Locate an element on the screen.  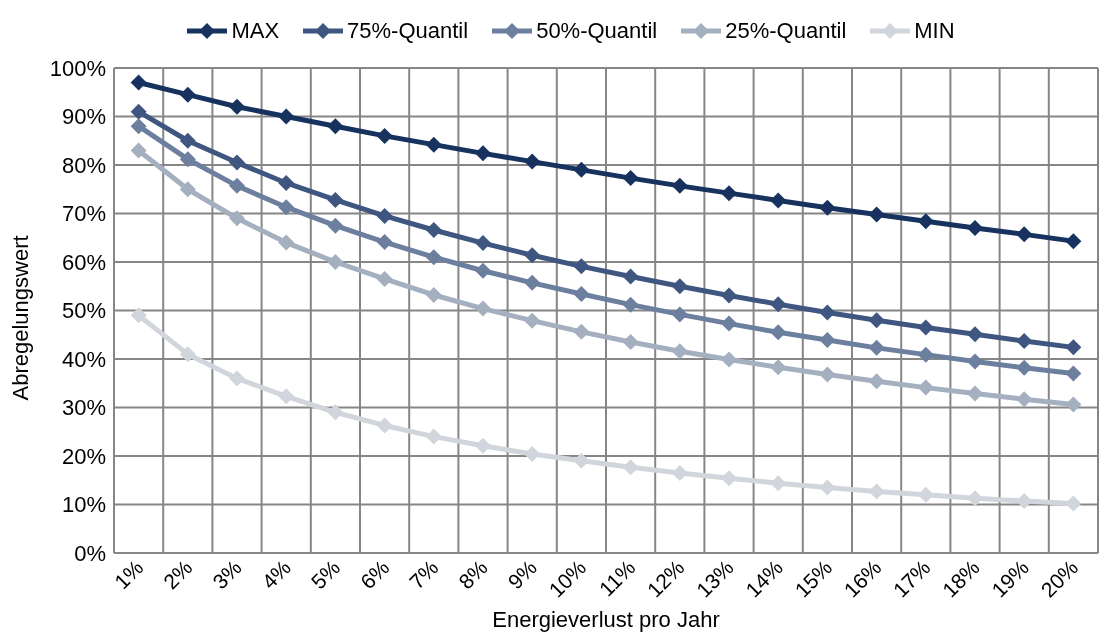
y-tick-label: 90% is located at coordinates (83, 117).